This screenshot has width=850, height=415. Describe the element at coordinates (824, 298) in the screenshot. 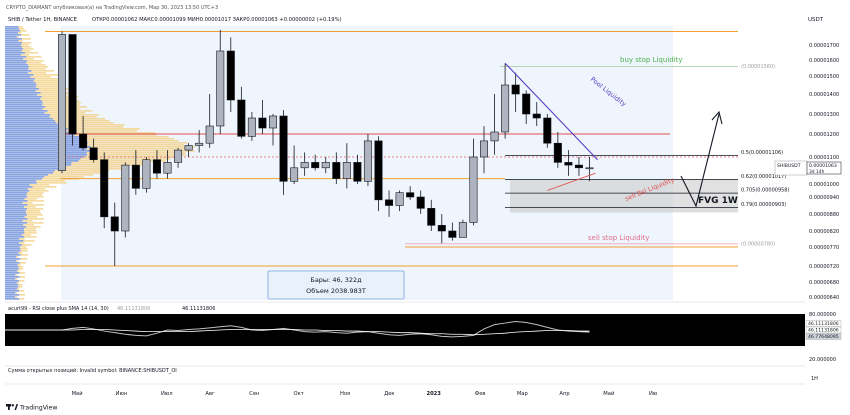

I see `price-tick-label: 0.00000640` at that location.